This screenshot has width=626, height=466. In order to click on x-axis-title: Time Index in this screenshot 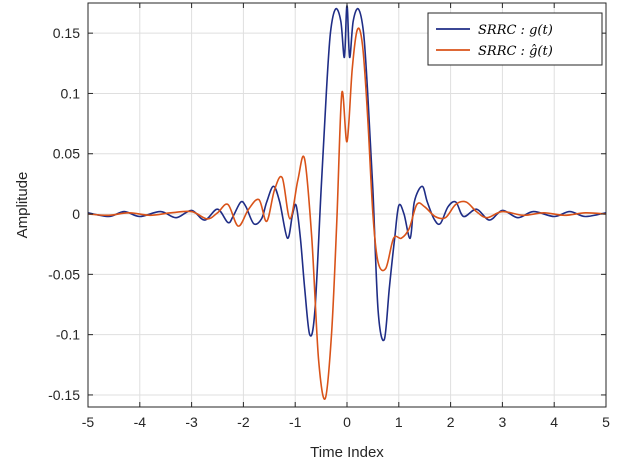, I will do `click(347, 452)`.